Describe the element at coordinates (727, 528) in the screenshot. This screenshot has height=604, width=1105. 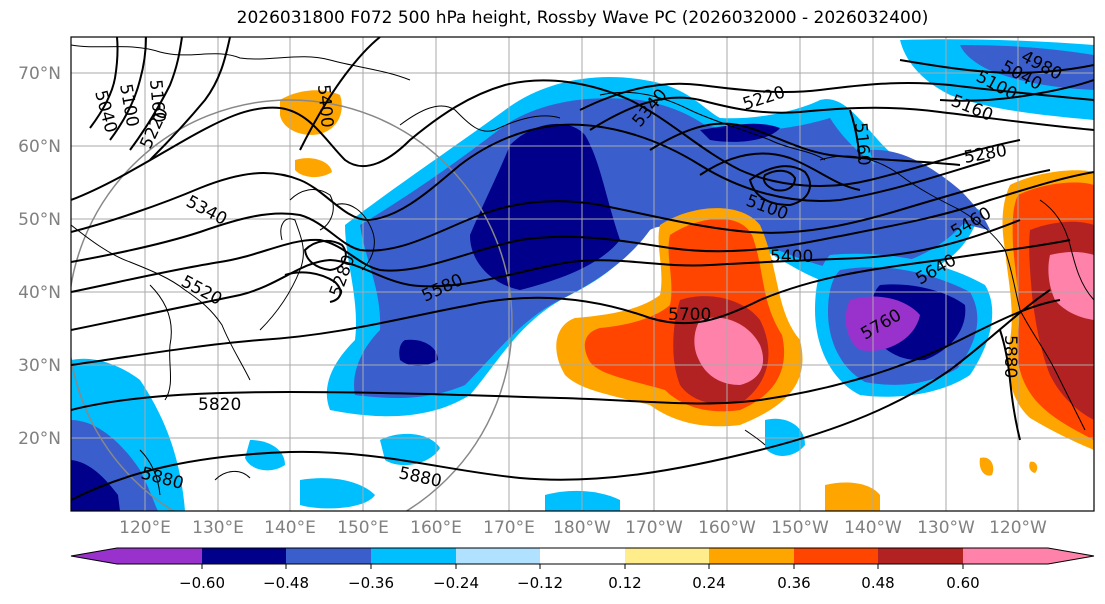
I see `lon-label: 160°W` at that location.